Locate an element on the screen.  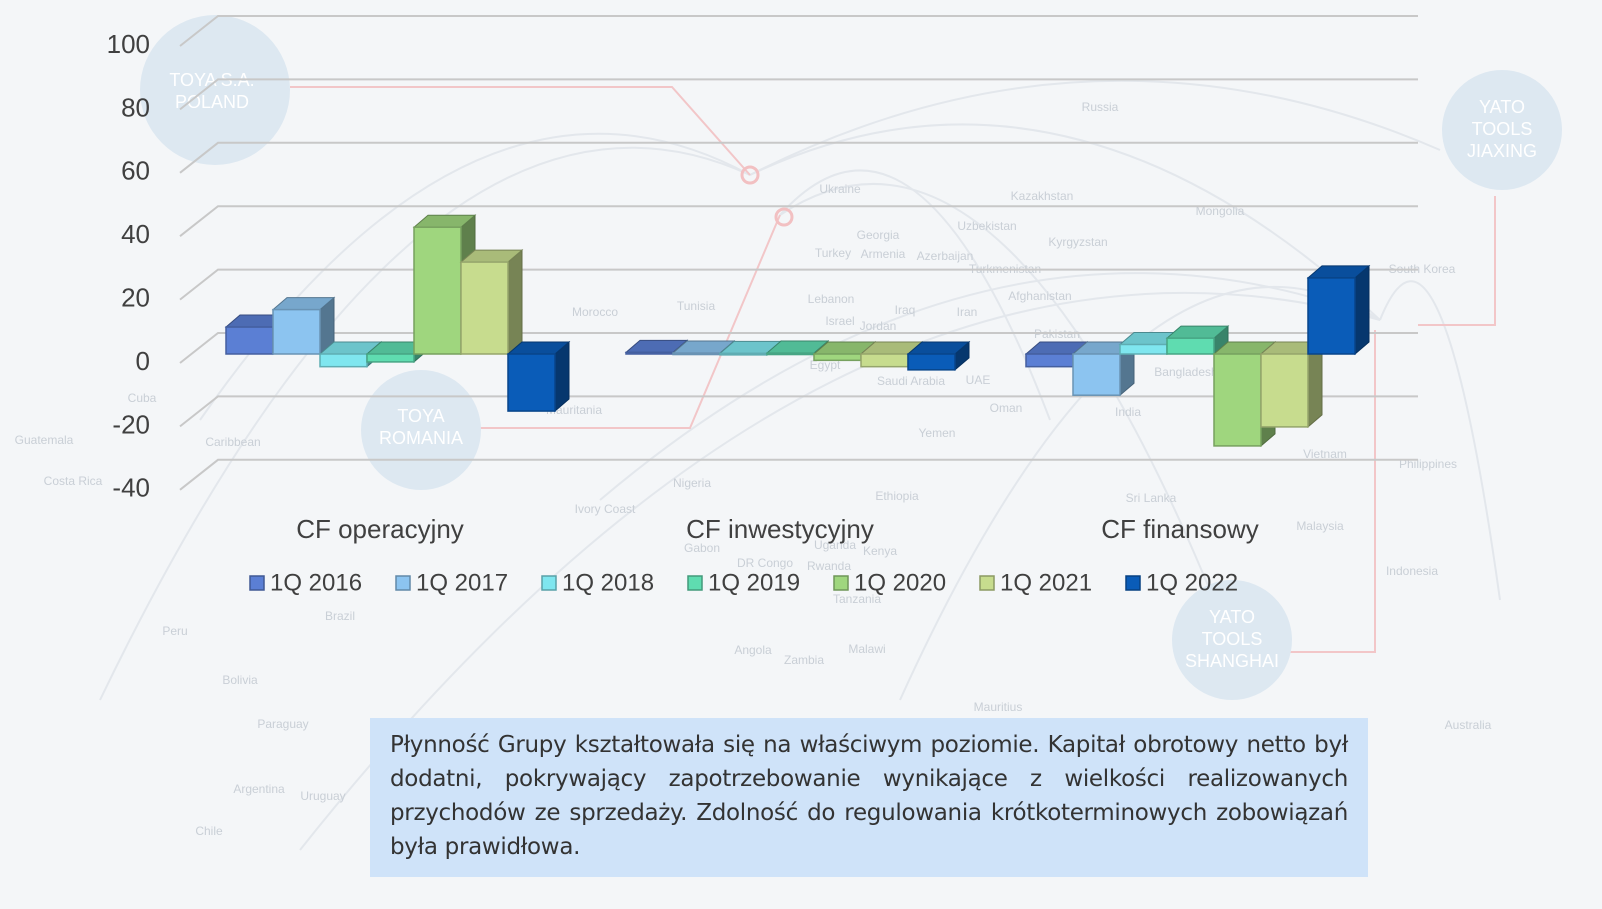
map-label: Vietnam is located at coordinates (1325, 454).